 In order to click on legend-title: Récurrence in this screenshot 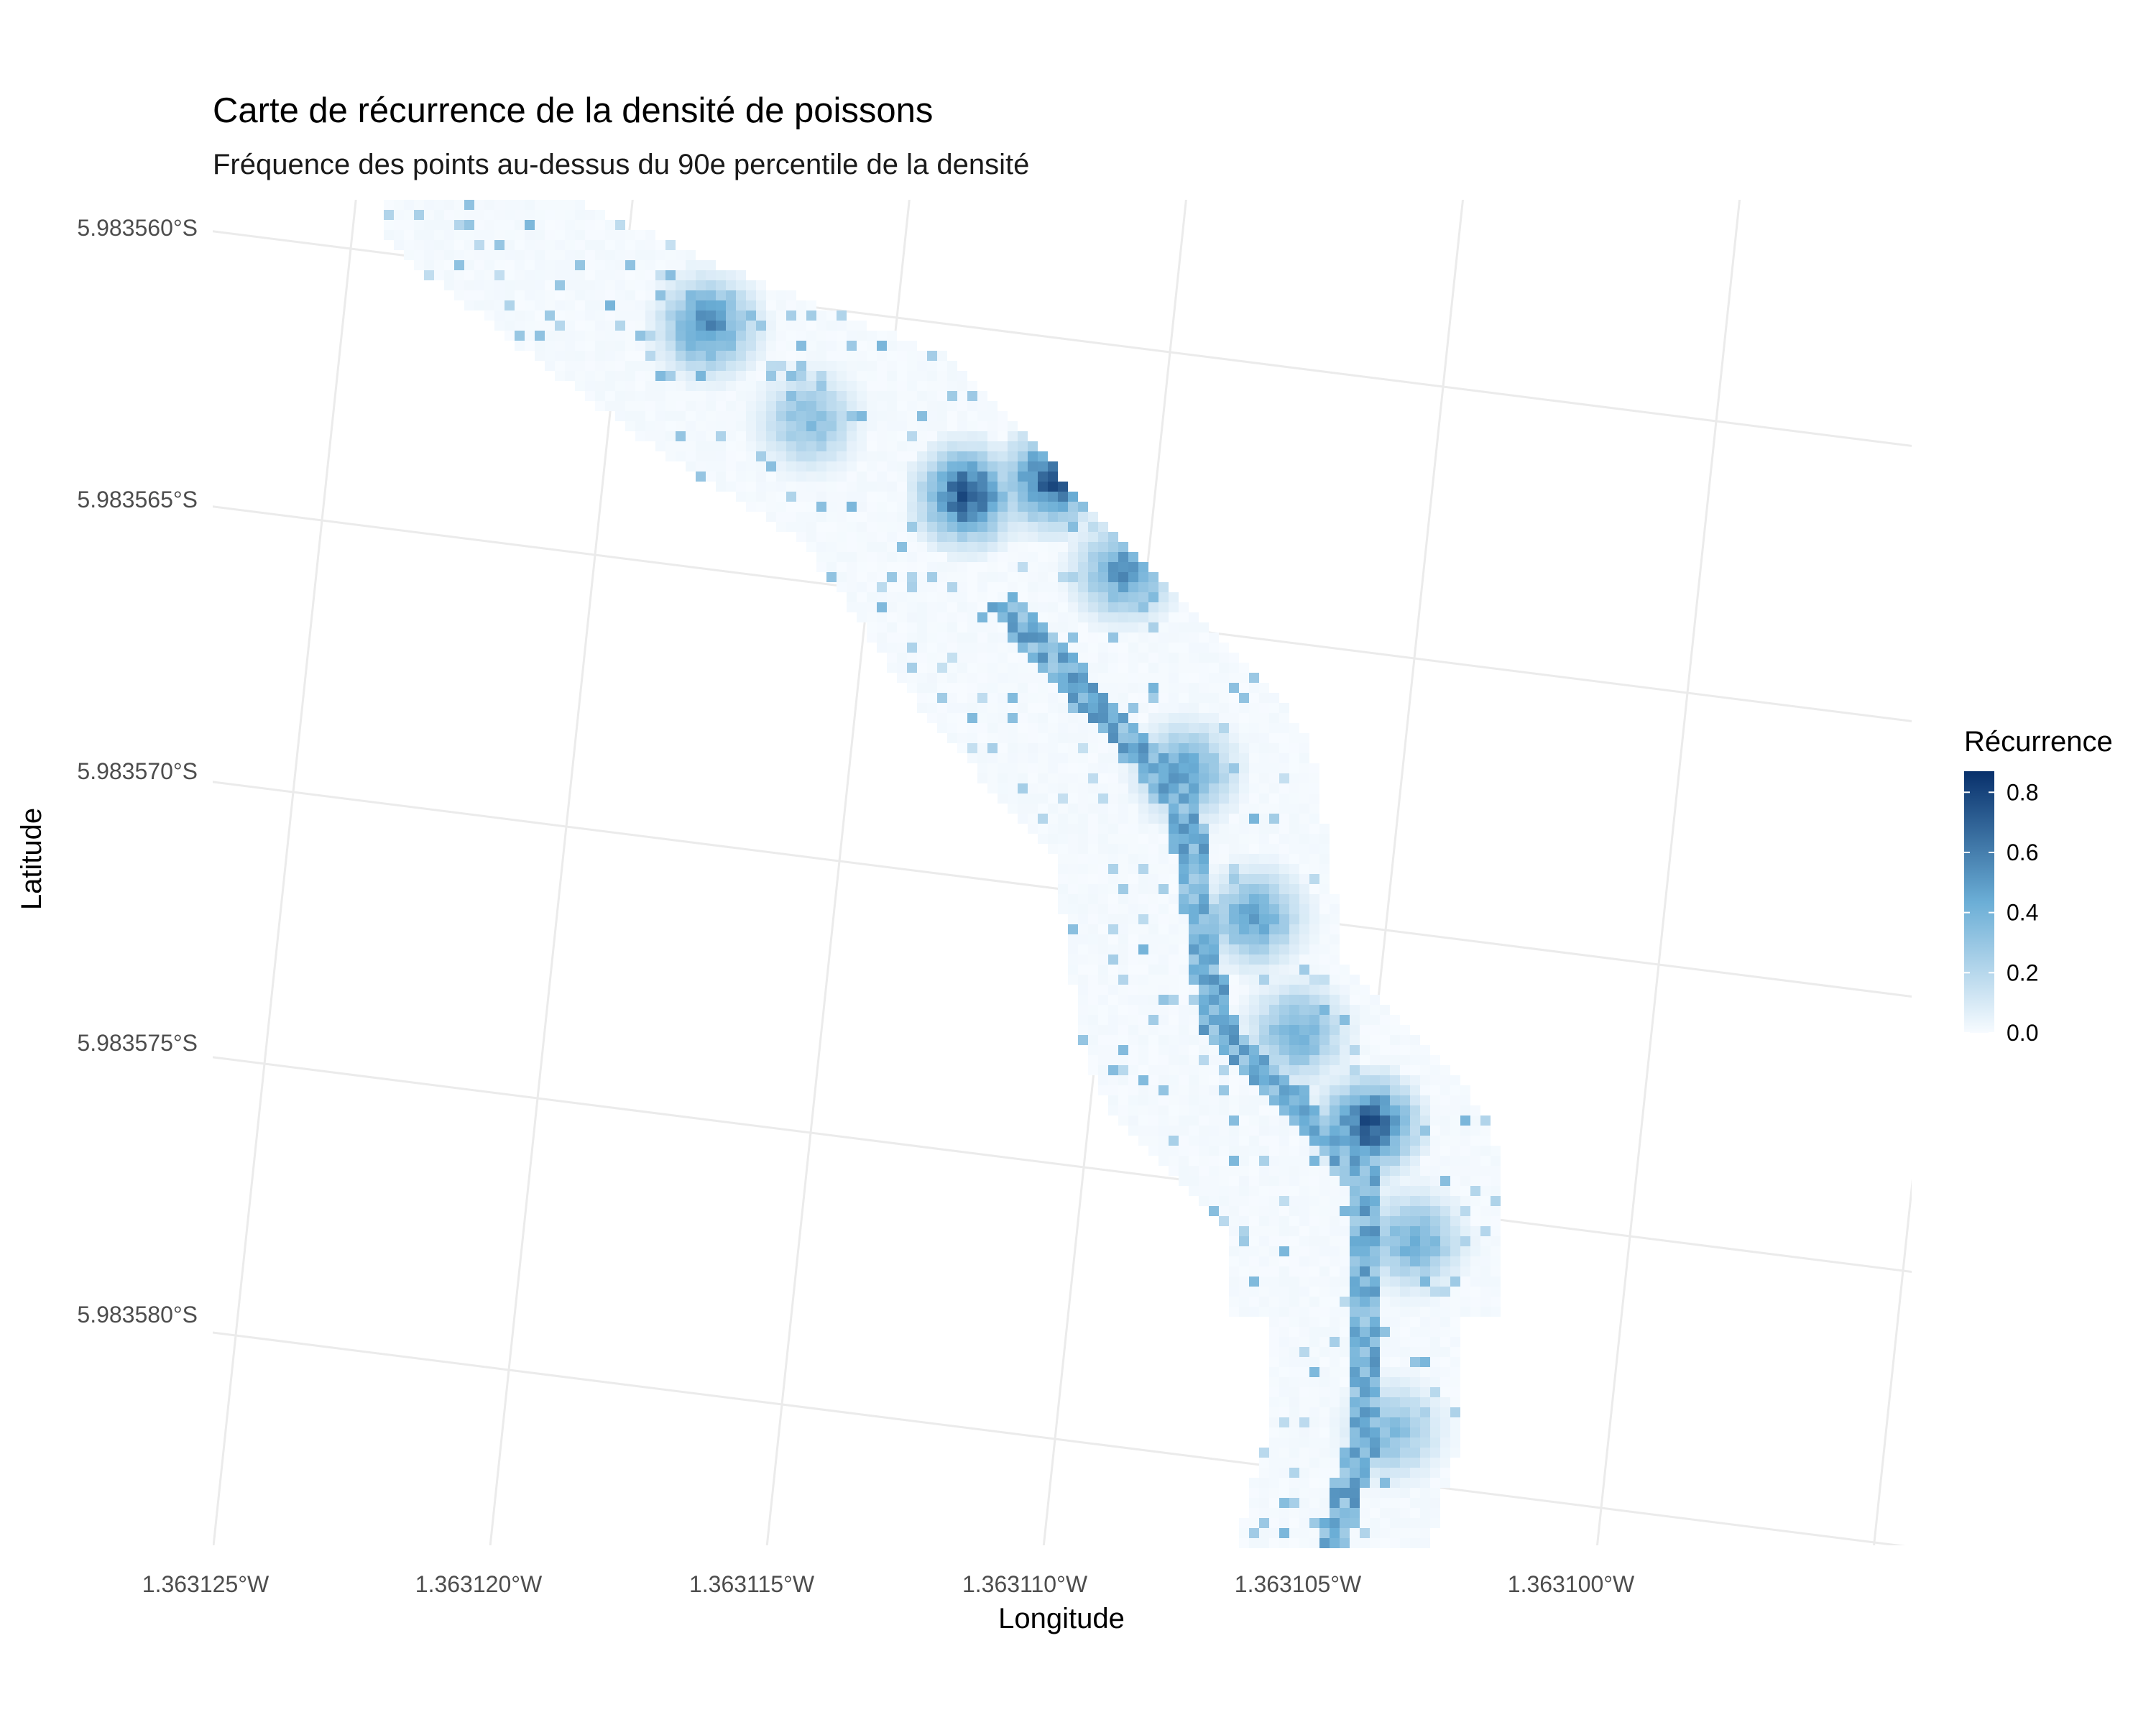, I will do `click(2038, 742)`.